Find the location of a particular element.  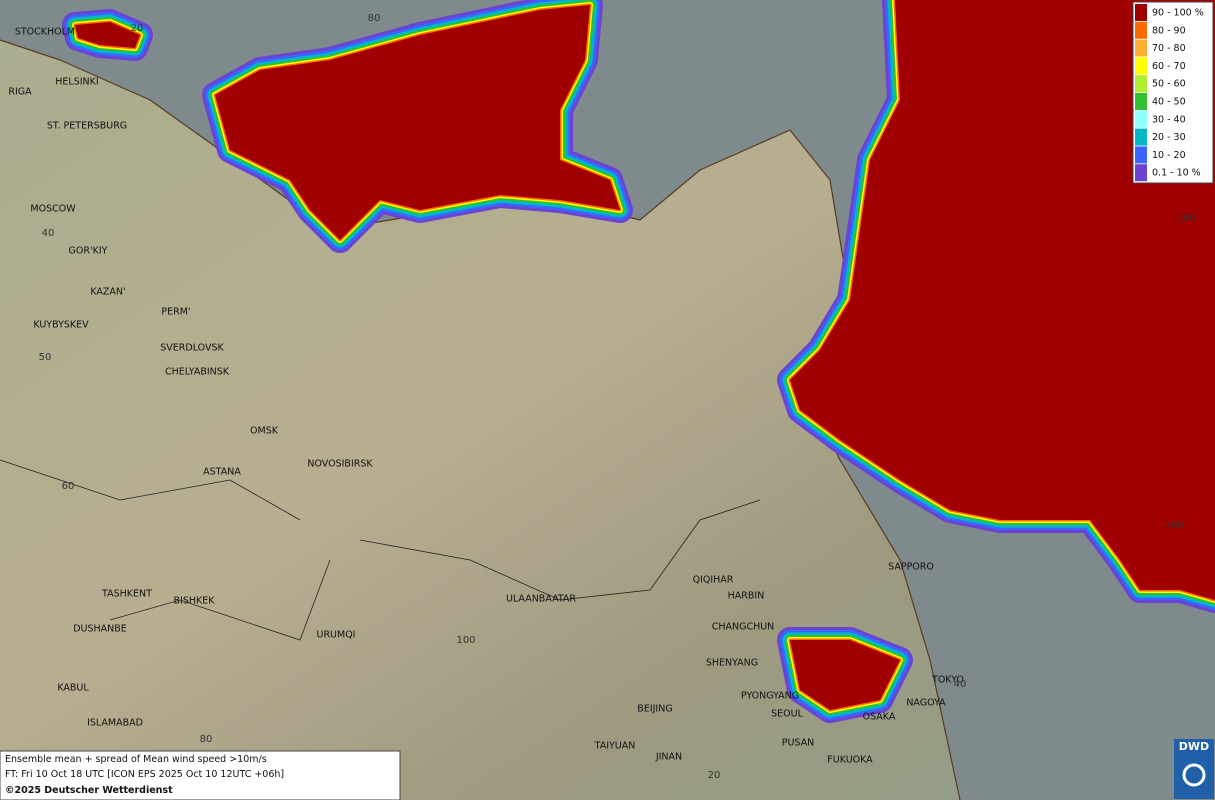

city-label: PYONGYANG is located at coordinates (770, 696).